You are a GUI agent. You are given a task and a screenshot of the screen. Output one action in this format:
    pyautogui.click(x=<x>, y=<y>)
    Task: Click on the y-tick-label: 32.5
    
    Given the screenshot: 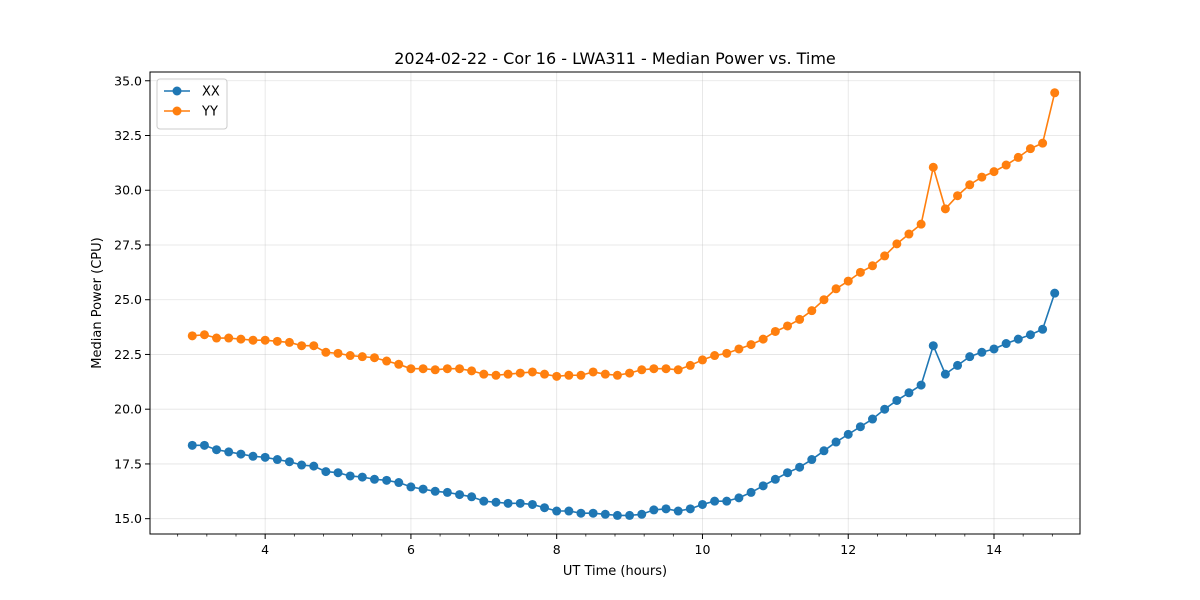 What is the action you would take?
    pyautogui.click(x=128, y=135)
    